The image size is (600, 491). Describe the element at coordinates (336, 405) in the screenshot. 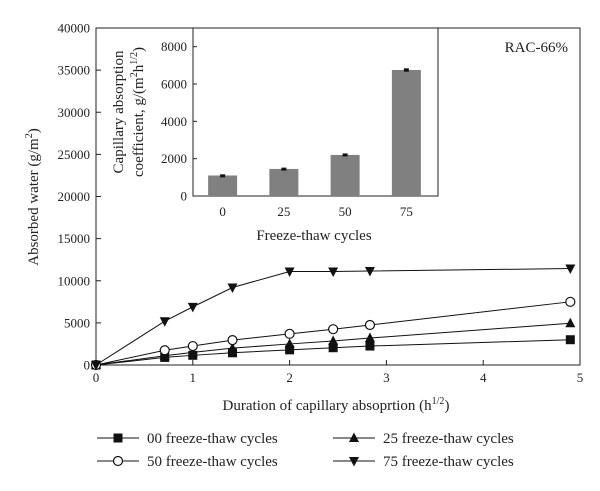

I see `main-x-axis-title: Duration of capillary absoprtion (h1/2)` at that location.